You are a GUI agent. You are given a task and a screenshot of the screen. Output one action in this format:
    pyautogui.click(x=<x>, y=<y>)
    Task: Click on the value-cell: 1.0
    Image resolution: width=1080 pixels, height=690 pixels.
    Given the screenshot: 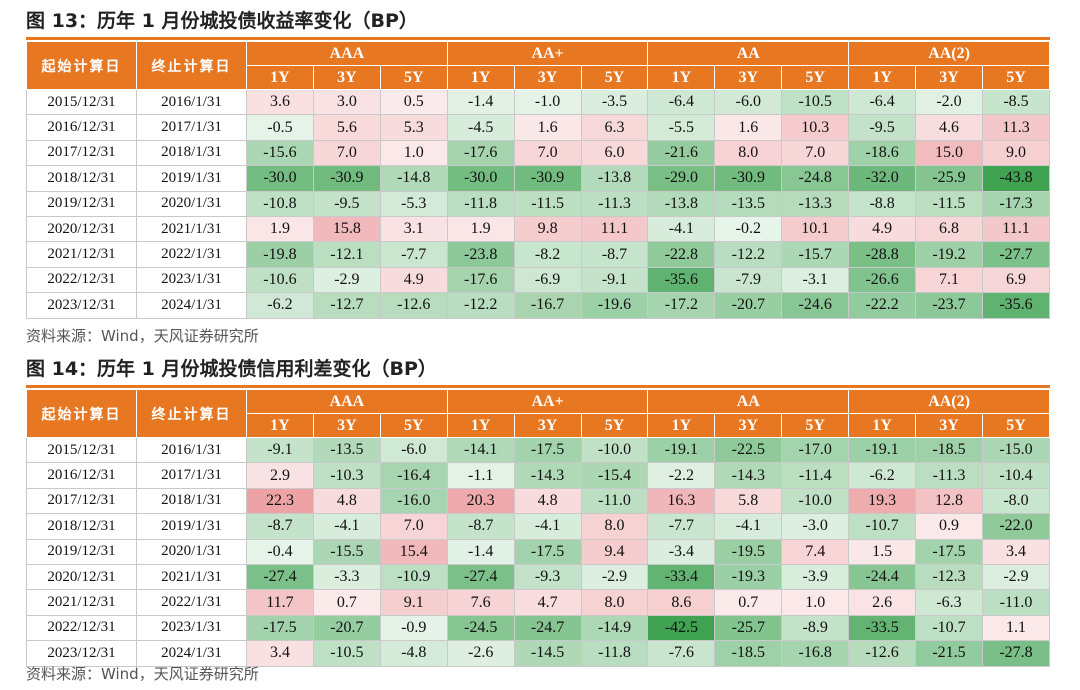 What is the action you would take?
    pyautogui.click(x=413, y=153)
    